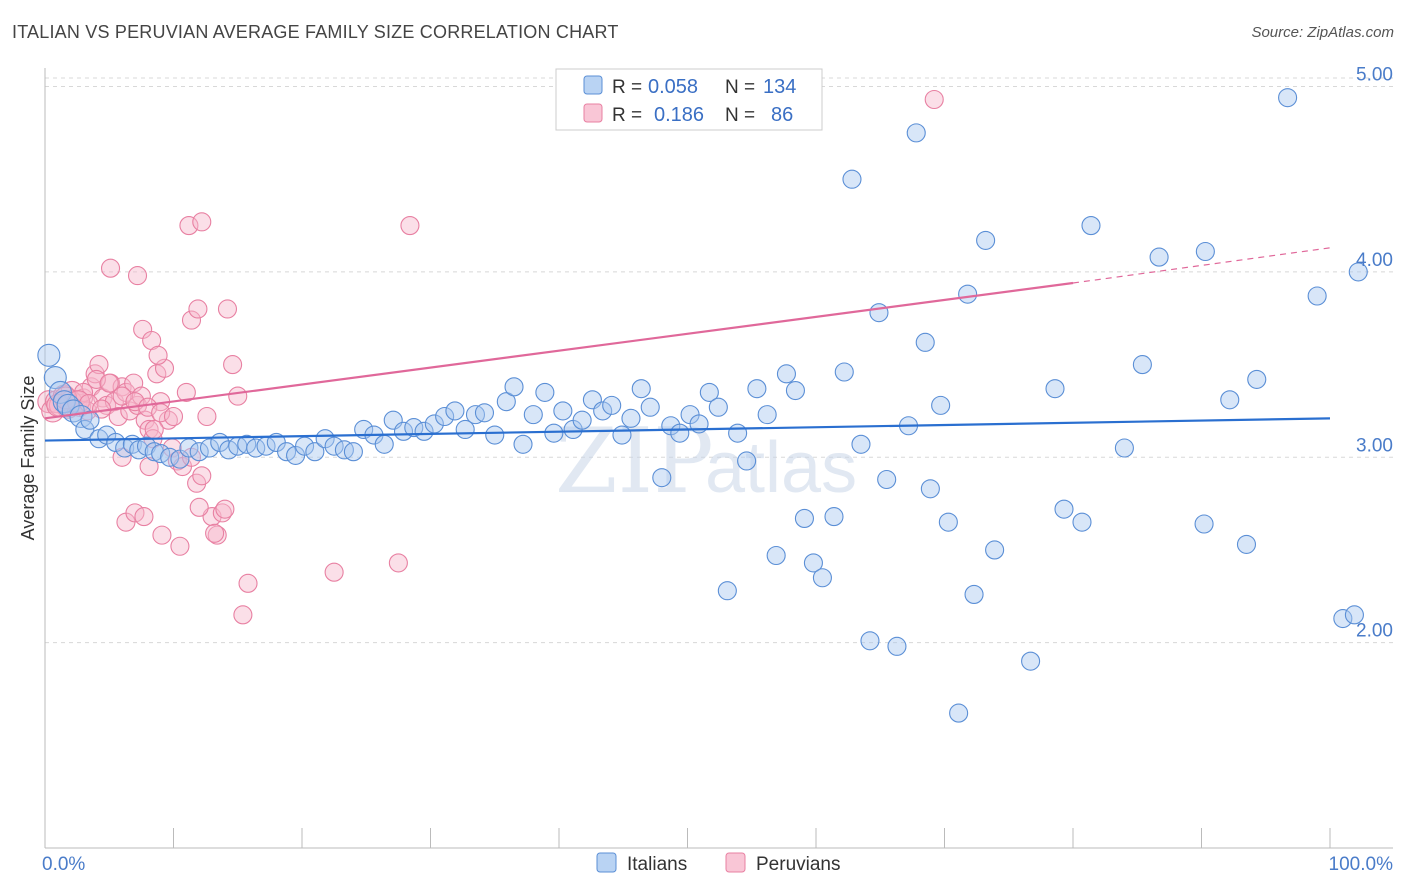 Image resolution: width=1406 pixels, height=892 pixels. I want to click on peruvians-r-value: 0.186, so click(679, 115).